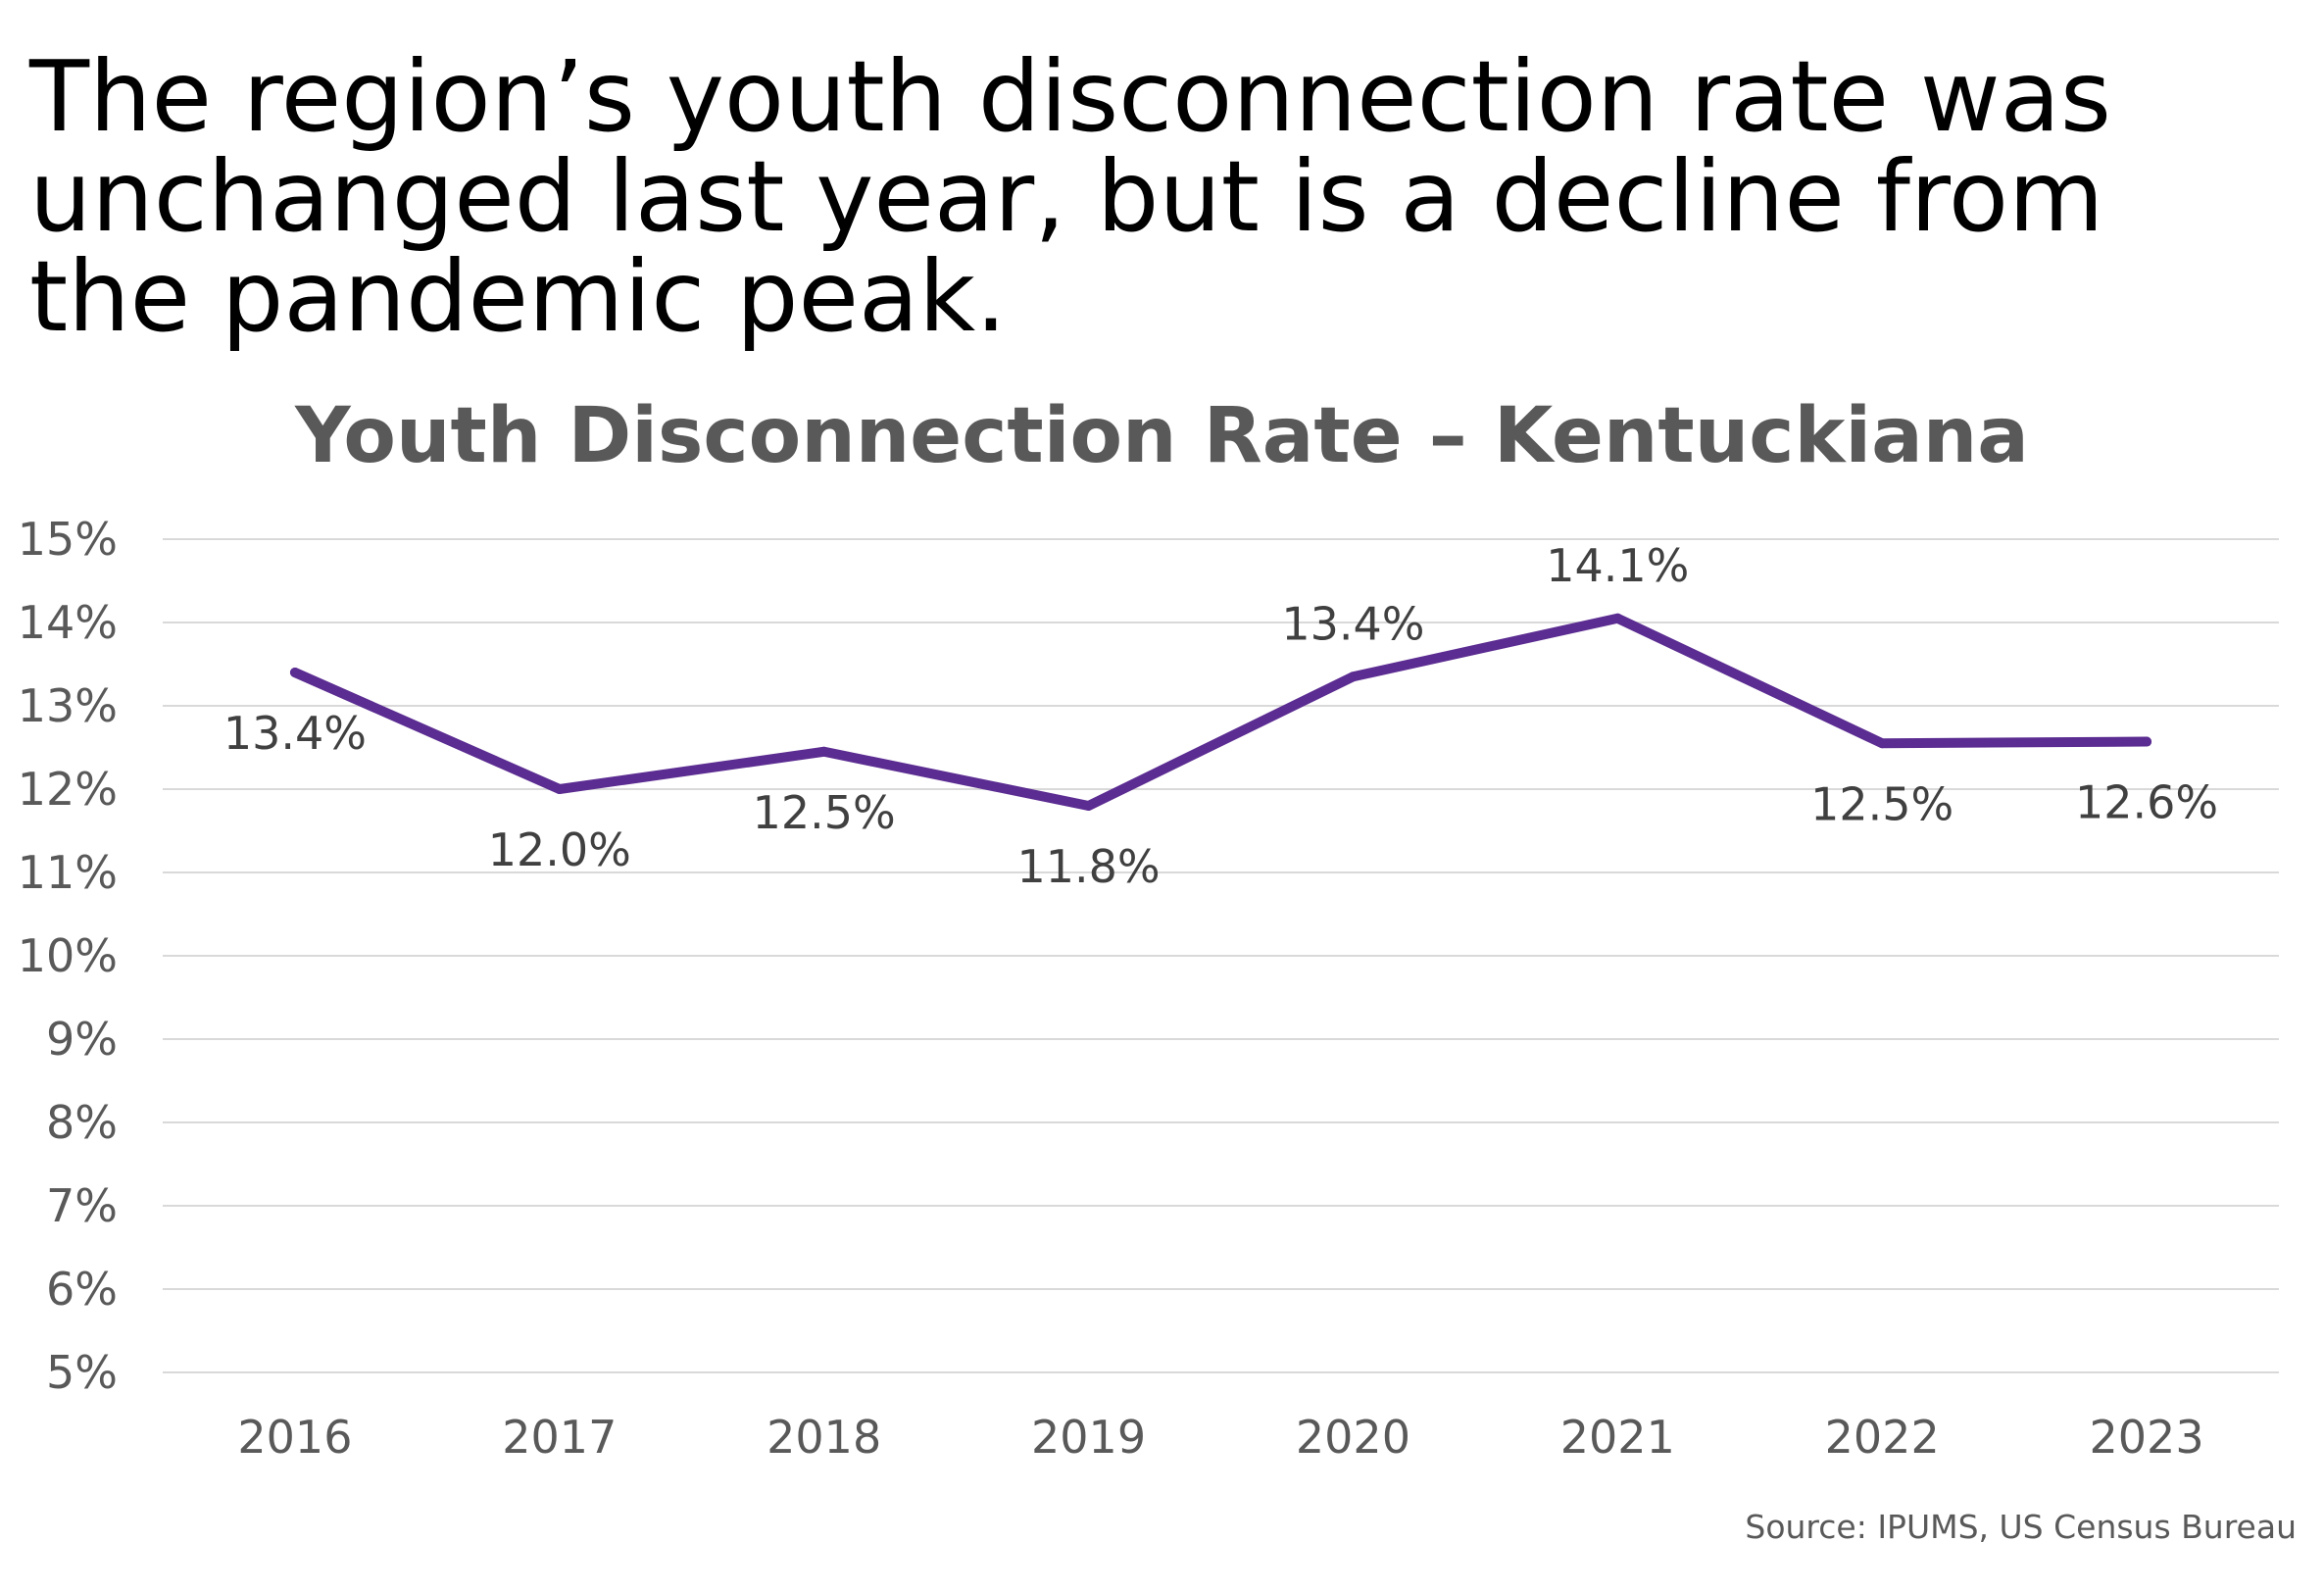 The image size is (2324, 1592). I want to click on x-tick-label: 2021, so click(1617, 1438).